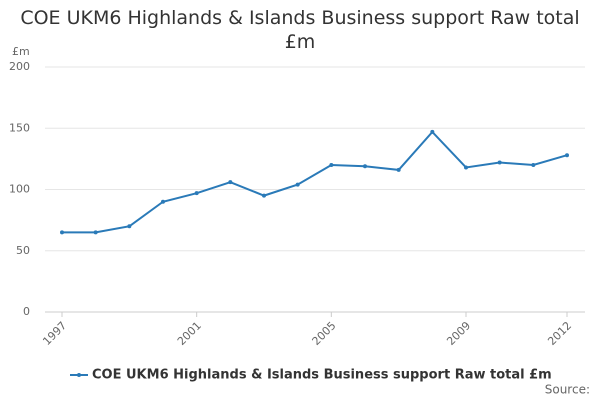 The height and width of the screenshot is (400, 600). Describe the element at coordinates (54, 333) in the screenshot. I see `x-tick-label: 1997` at that location.